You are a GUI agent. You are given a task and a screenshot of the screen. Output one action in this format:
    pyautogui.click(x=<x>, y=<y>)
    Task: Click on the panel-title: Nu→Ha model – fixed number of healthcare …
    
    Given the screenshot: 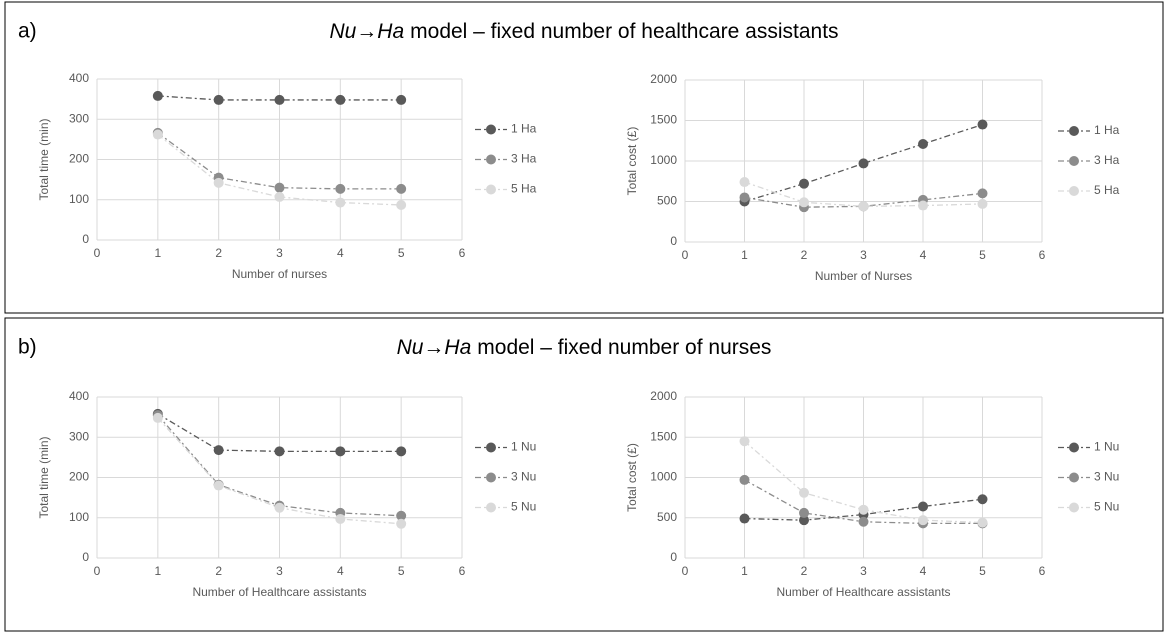 What is the action you would take?
    pyautogui.click(x=583, y=31)
    